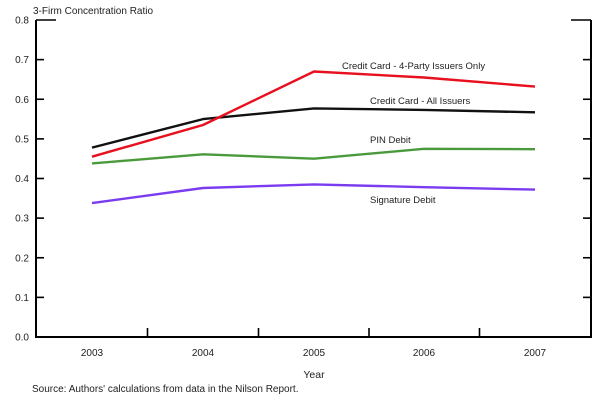 The height and width of the screenshot is (405, 600). I want to click on series-line-pin-debit, so click(313, 156).